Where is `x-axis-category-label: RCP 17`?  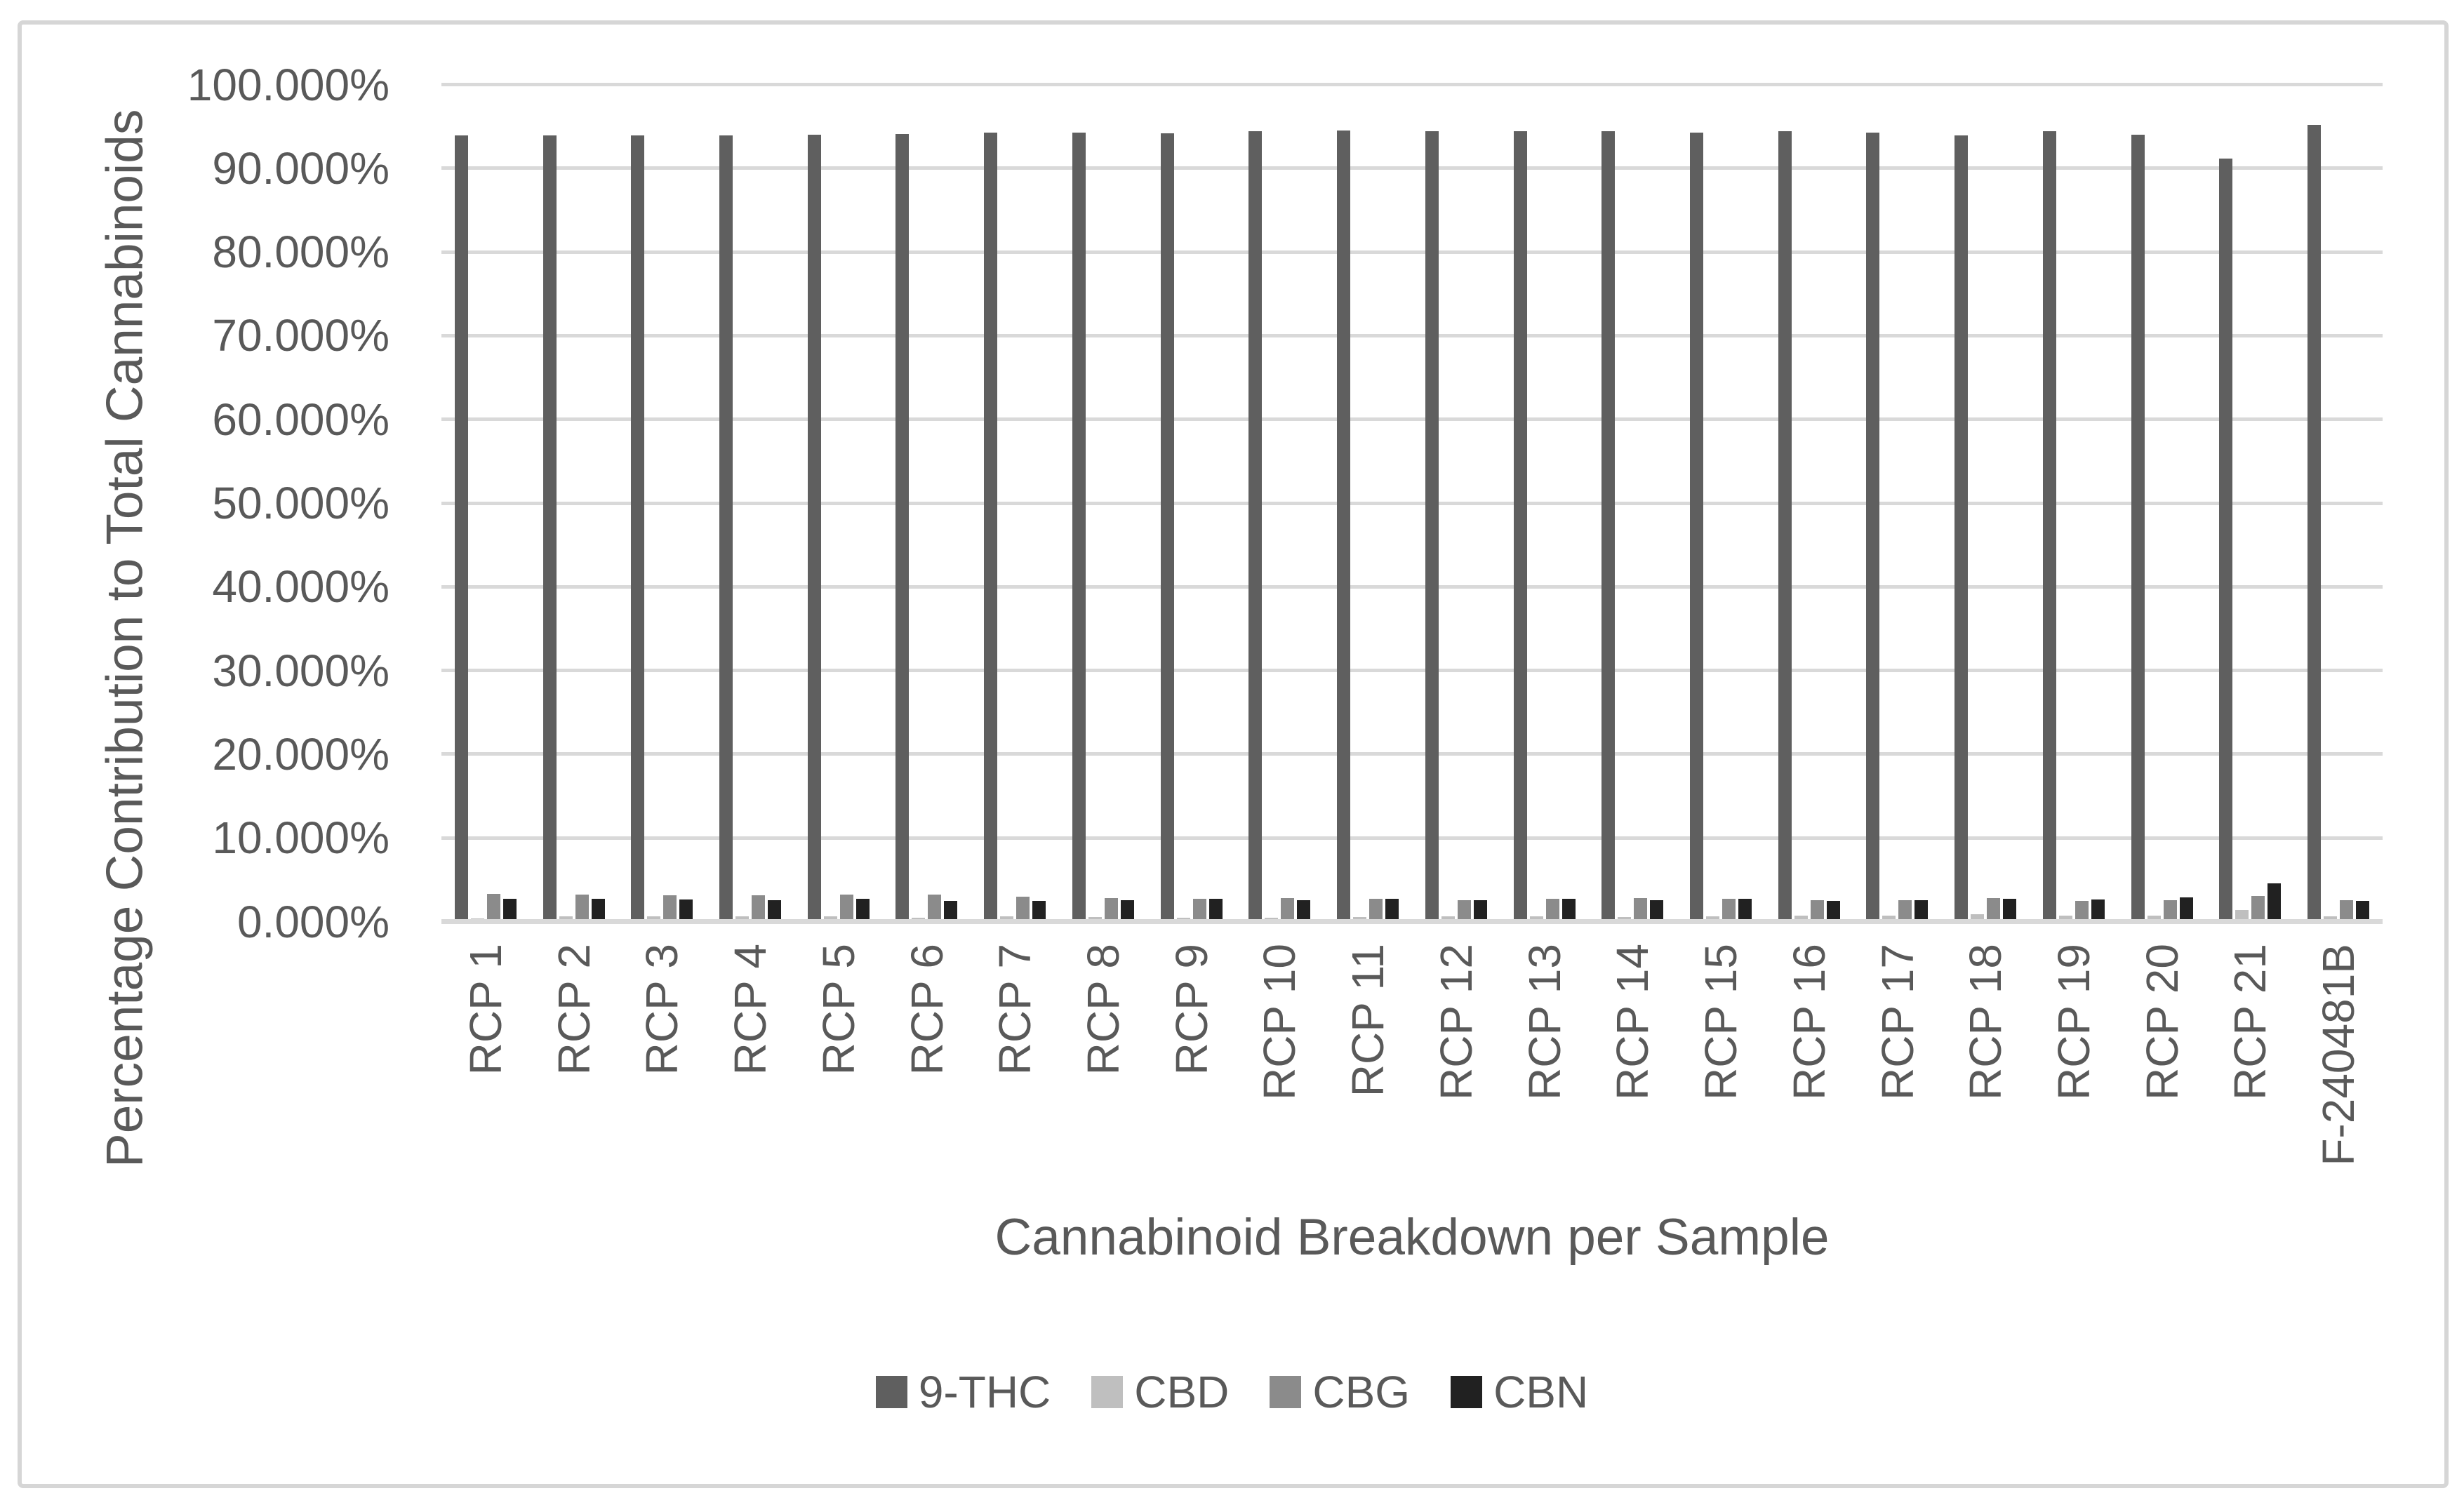 x-axis-category-label: RCP 17 is located at coordinates (1898, 1022).